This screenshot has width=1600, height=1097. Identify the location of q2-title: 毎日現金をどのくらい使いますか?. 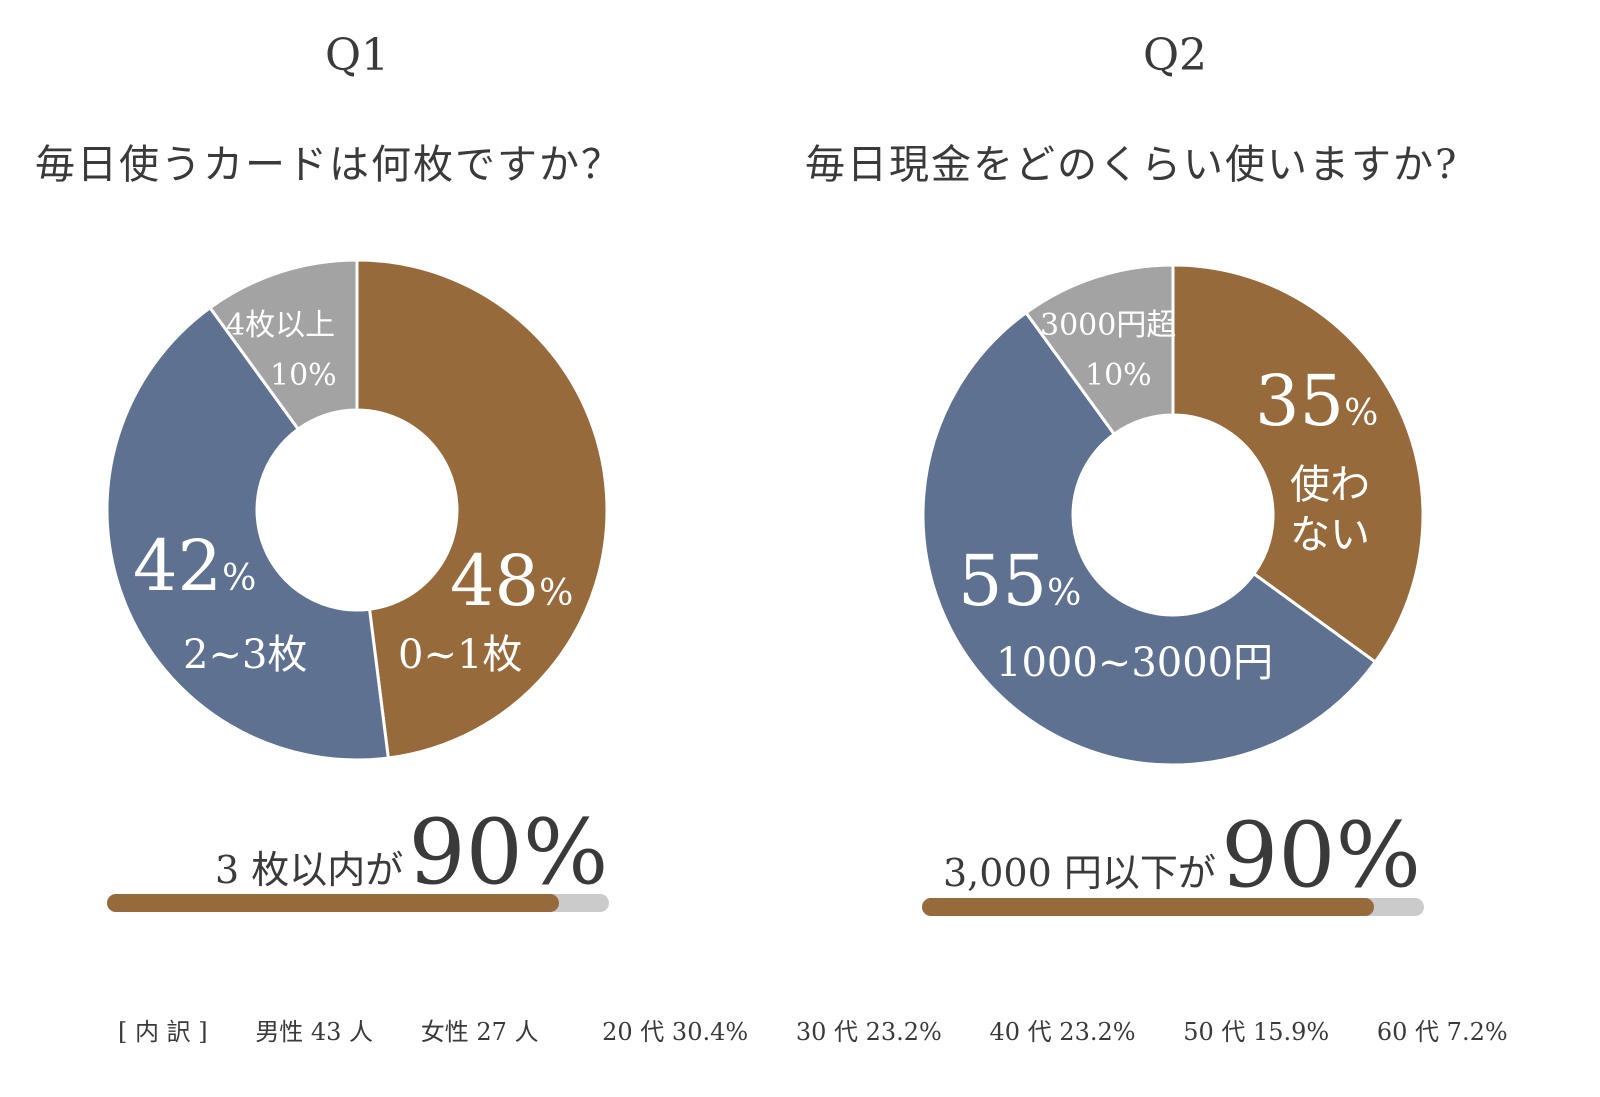
(1132, 165).